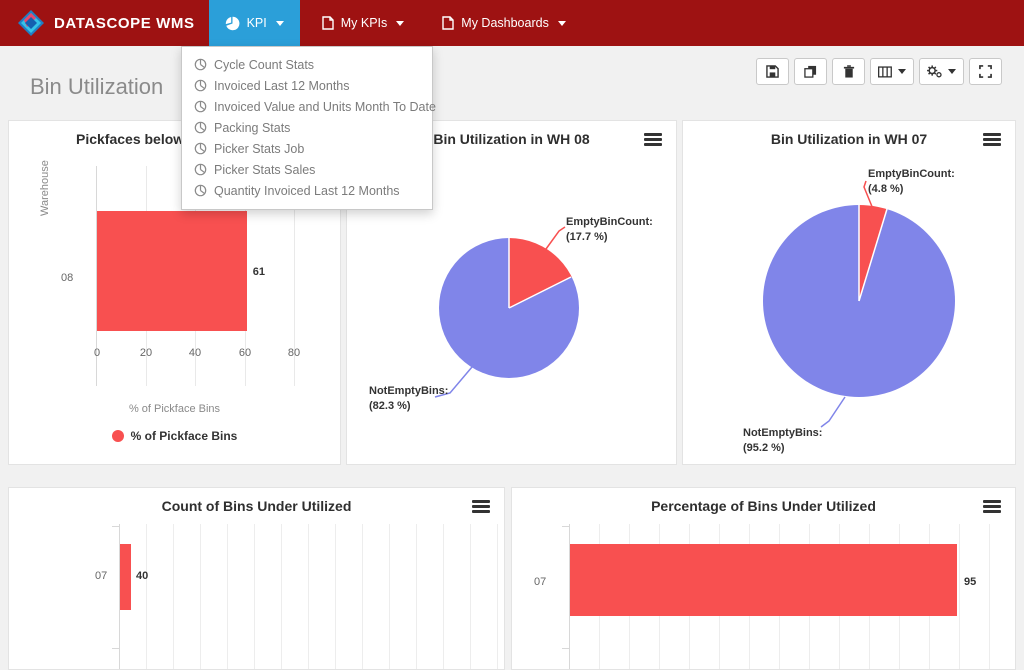  I want to click on fullscreen-icon, so click(985, 71).